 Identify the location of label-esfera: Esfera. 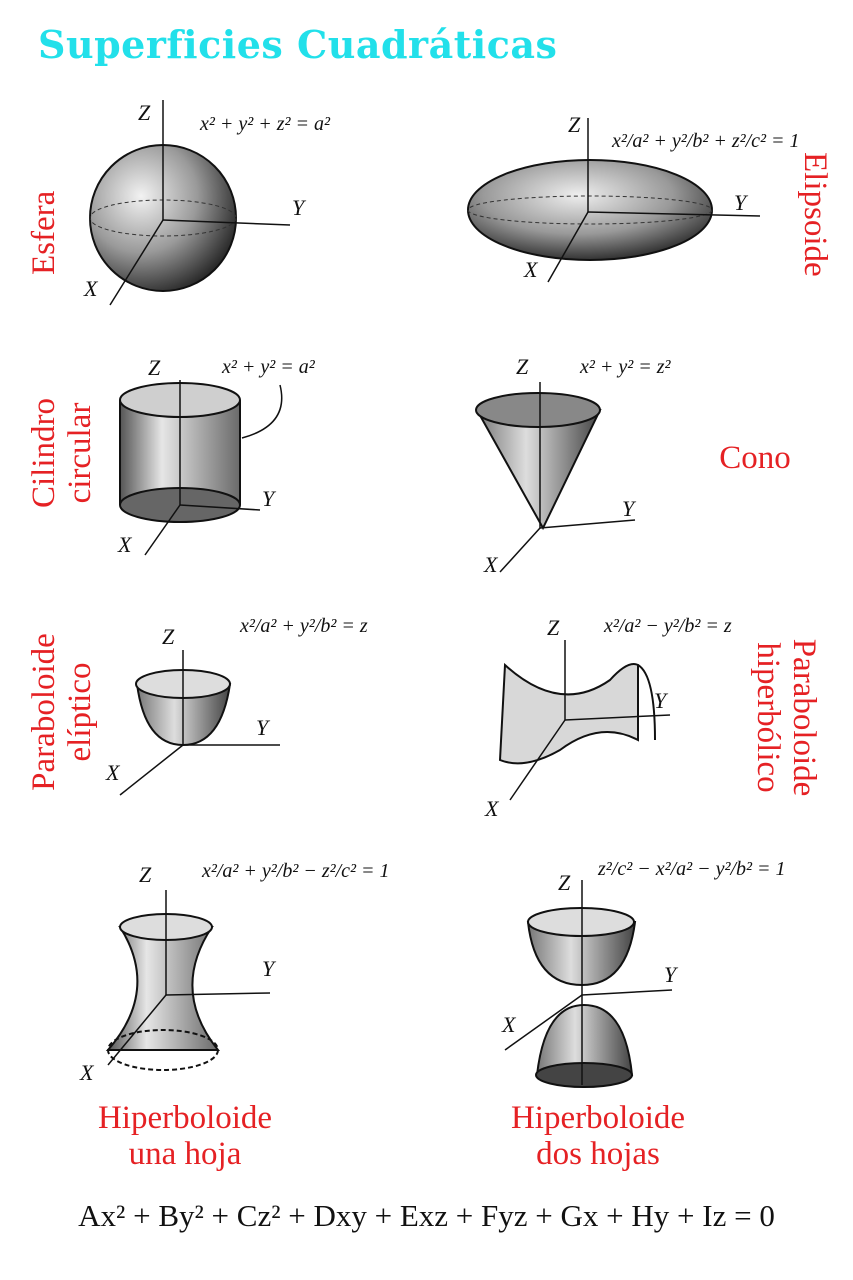
(44, 232).